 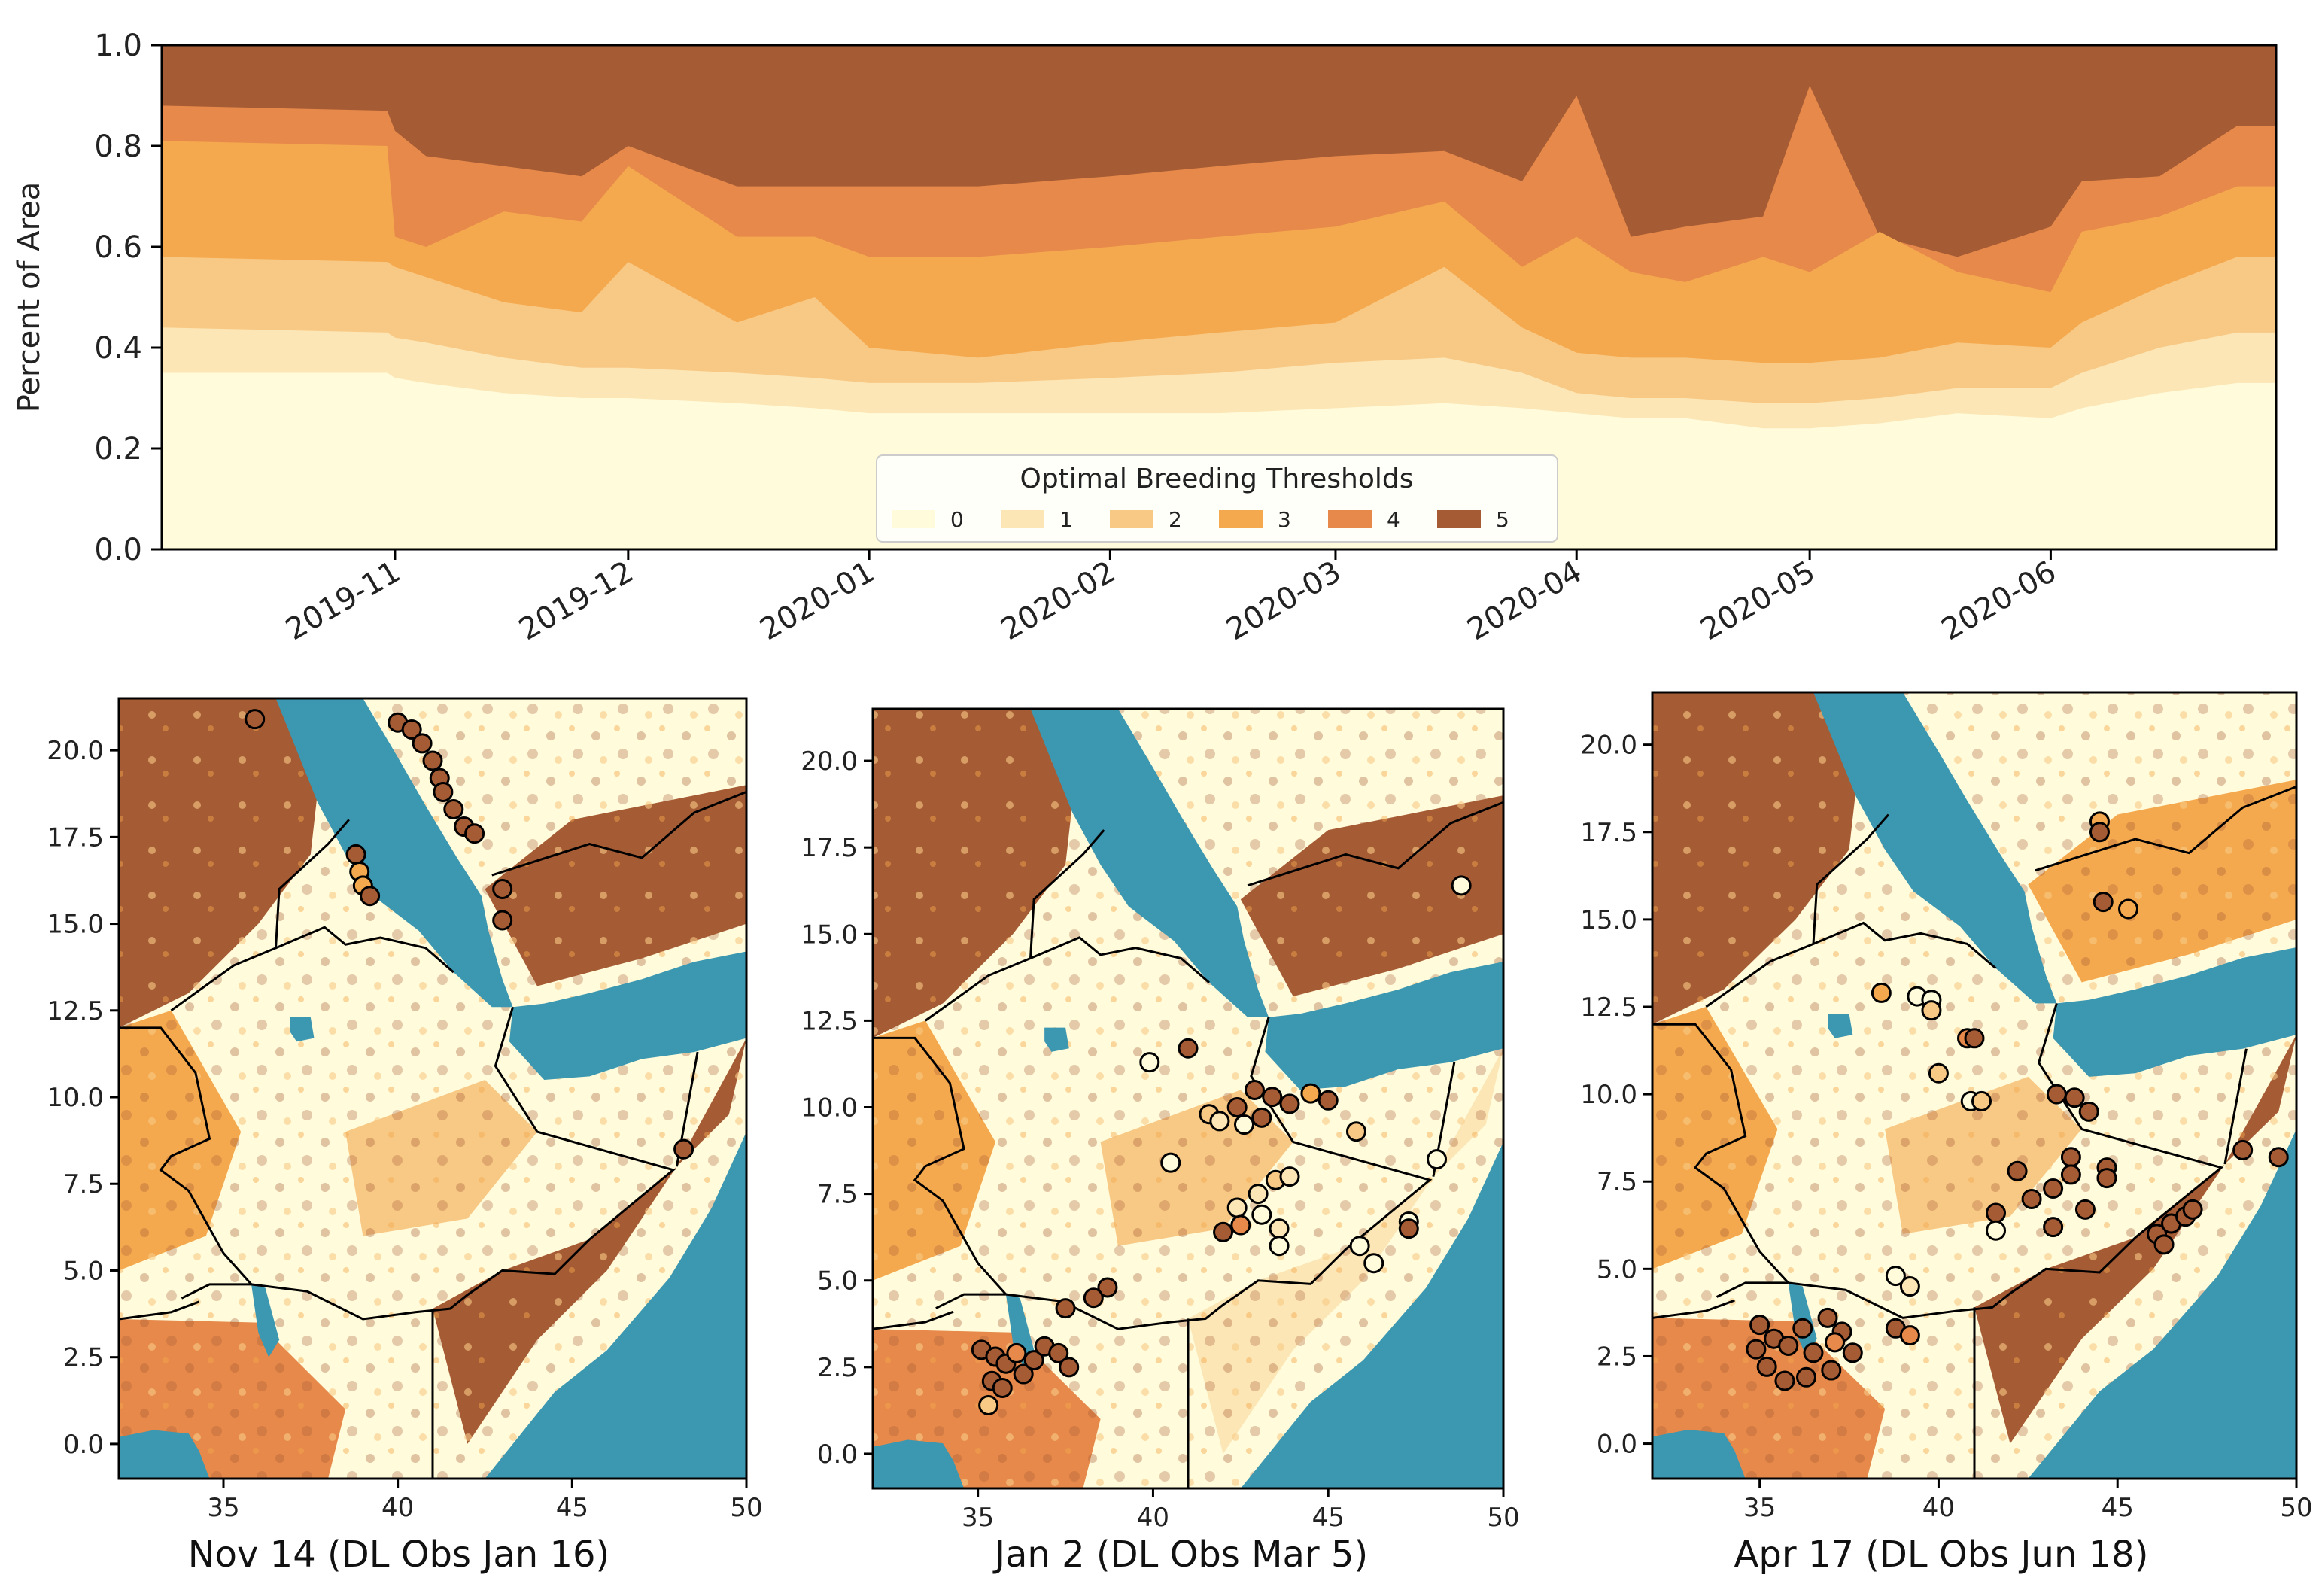 I want to click on map-caption-1: Nov 14 (DL Obs Jan 16), so click(x=399, y=1555).